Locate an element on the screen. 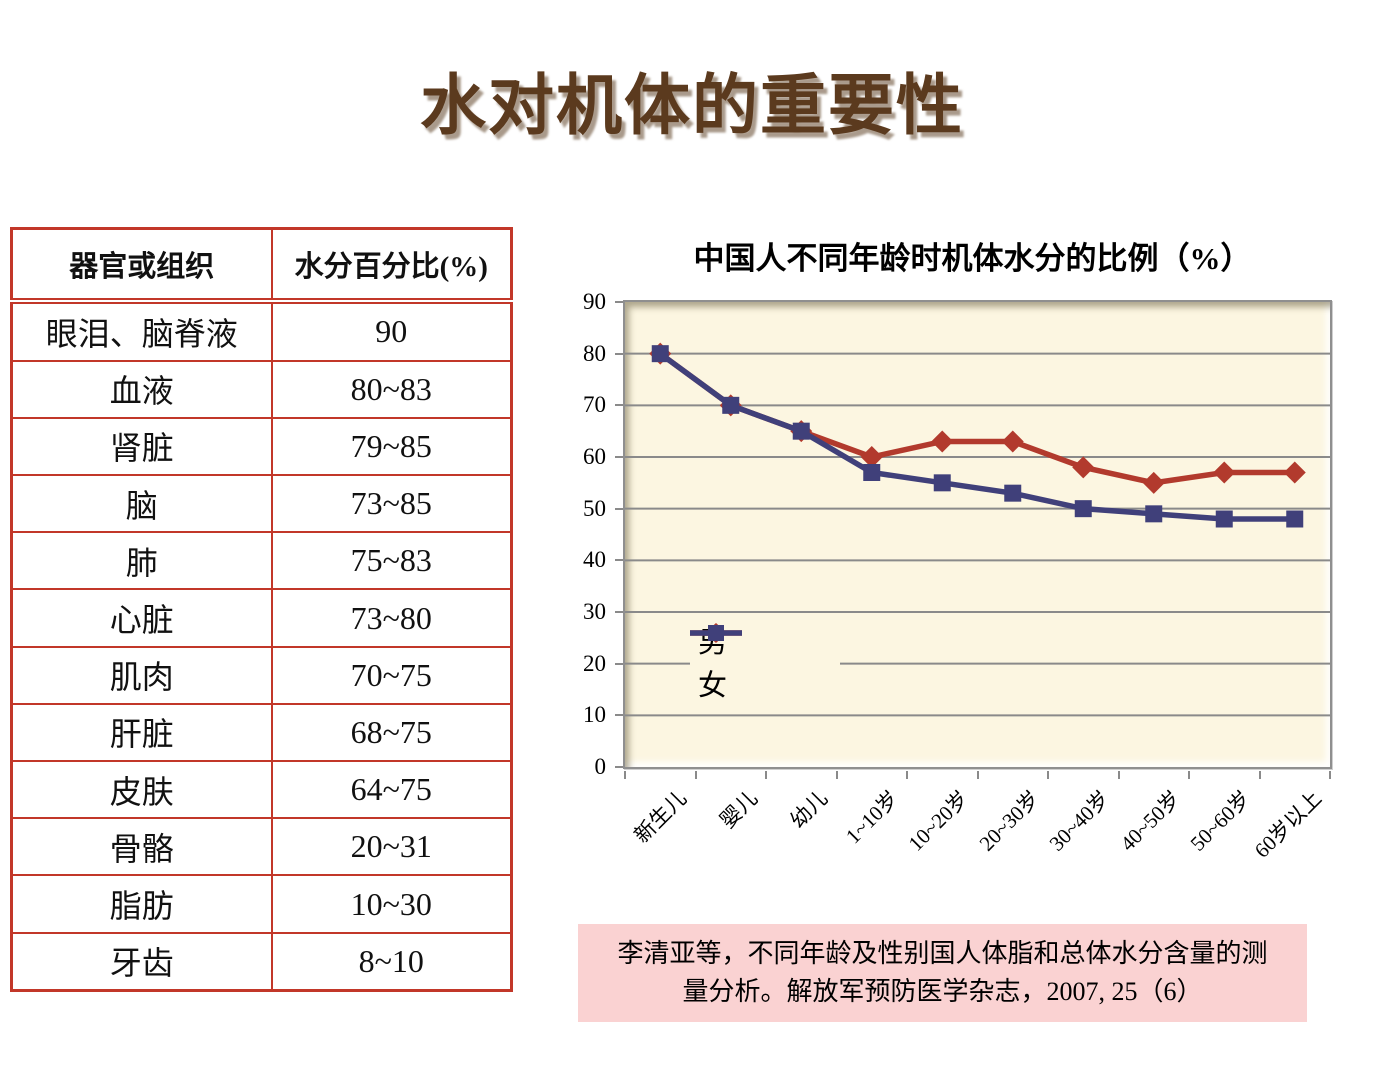 The width and height of the screenshot is (1384, 1079). y-axis-label: 10 is located at coordinates (594, 715).